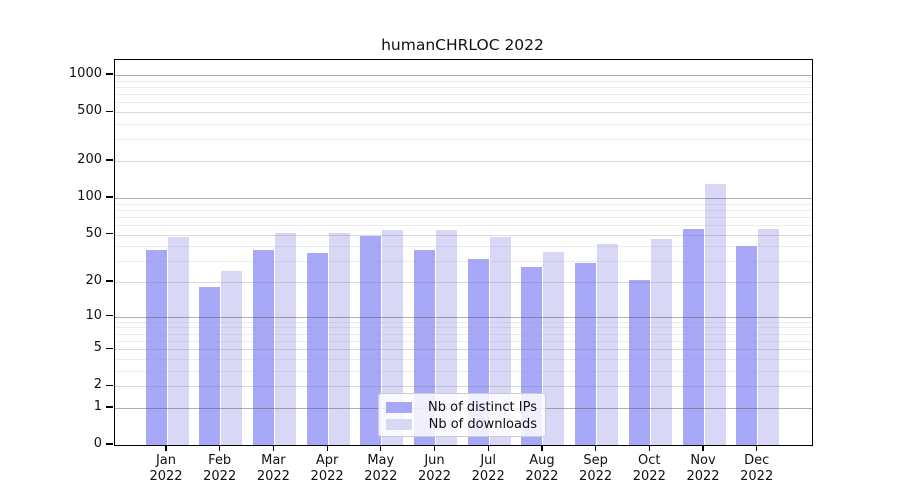 The width and height of the screenshot is (900, 500). Describe the element at coordinates (97, 443) in the screenshot. I see `y-tick-label-0: 0` at that location.